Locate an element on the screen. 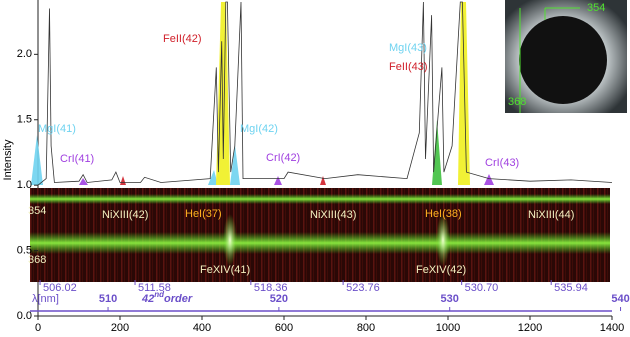 The height and width of the screenshot is (337, 630). line-label: NiXIII(44) is located at coordinates (551, 215).